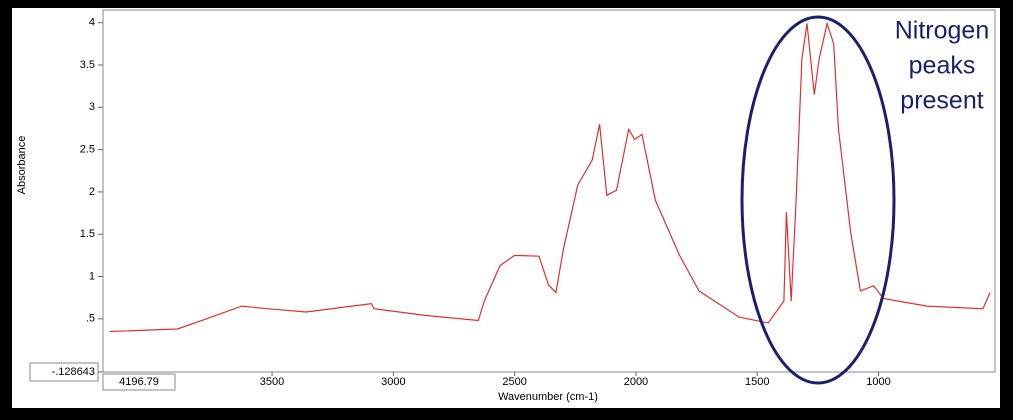 This screenshot has height=420, width=1013. I want to click on x-min-box, so click(139, 382).